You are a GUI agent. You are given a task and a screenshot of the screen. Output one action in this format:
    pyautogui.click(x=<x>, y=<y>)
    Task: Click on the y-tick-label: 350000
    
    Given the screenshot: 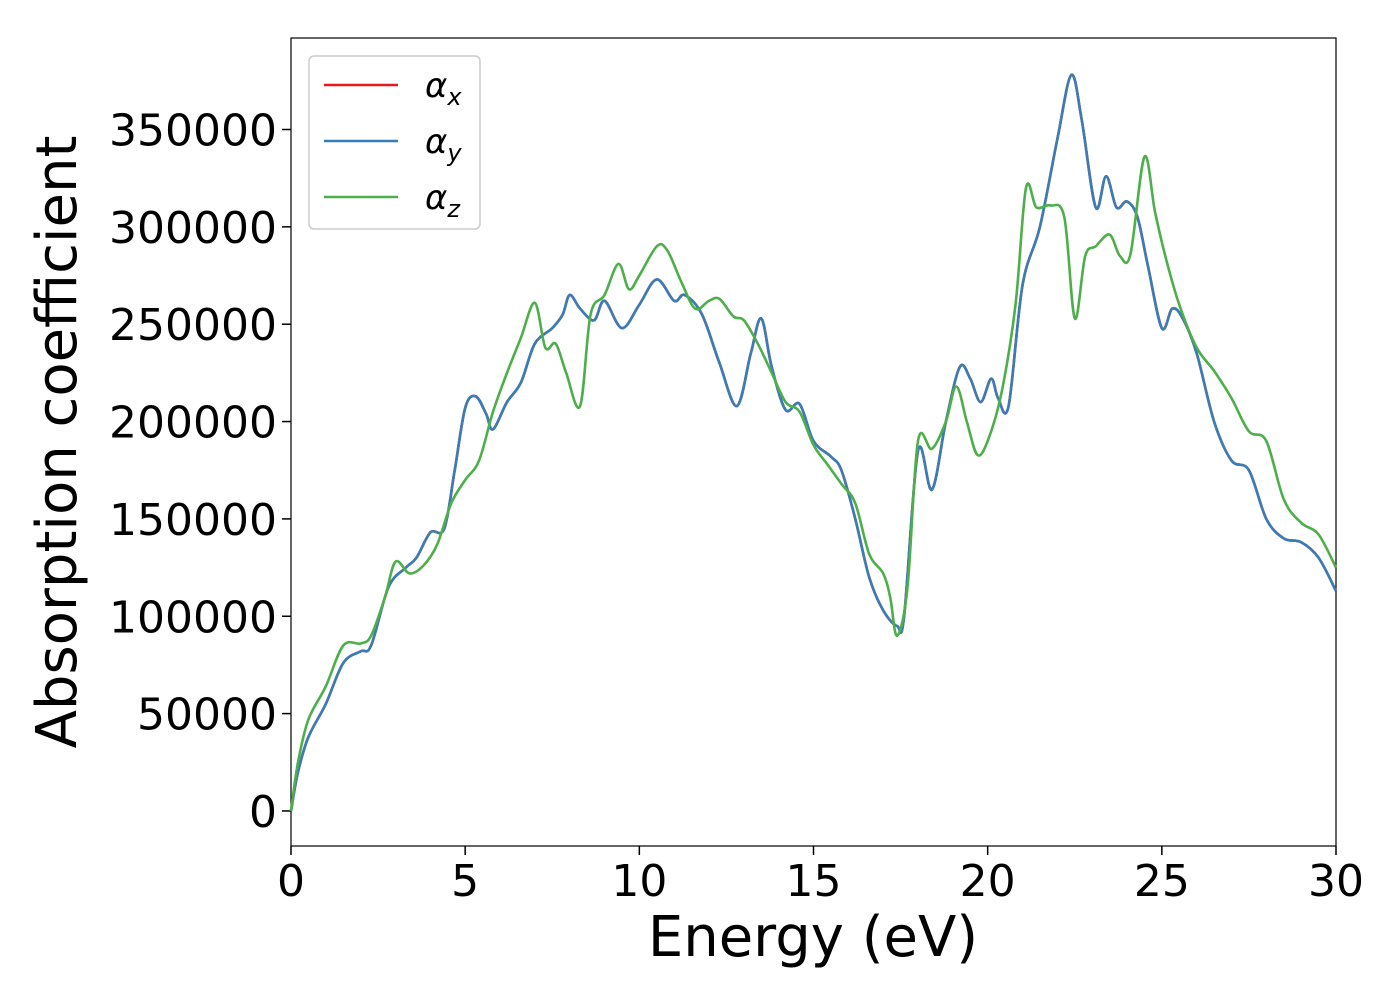 What is the action you would take?
    pyautogui.click(x=193, y=131)
    